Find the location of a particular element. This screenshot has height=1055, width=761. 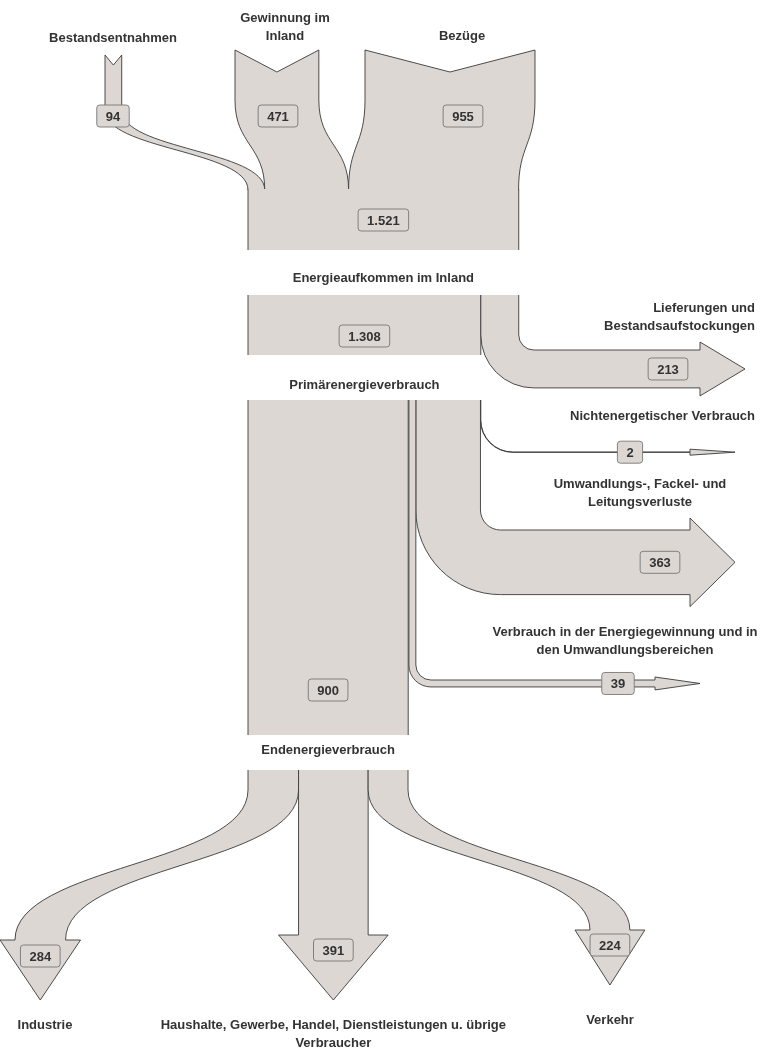

data-label: 2 is located at coordinates (630, 452).